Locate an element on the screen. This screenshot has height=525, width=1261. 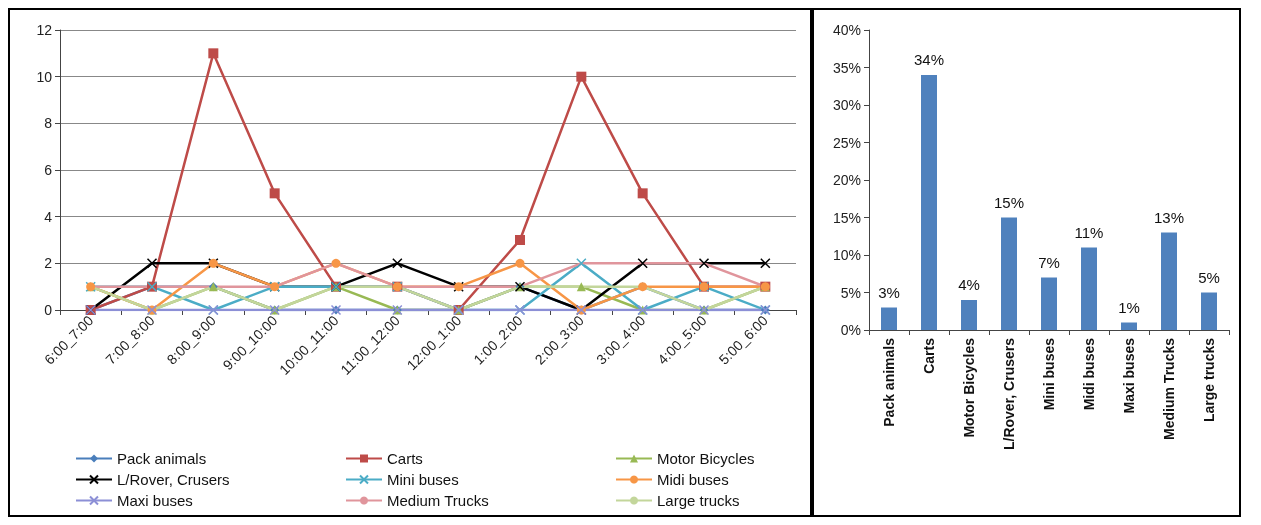
y-tick-label: 6 is located at coordinates (48, 170).